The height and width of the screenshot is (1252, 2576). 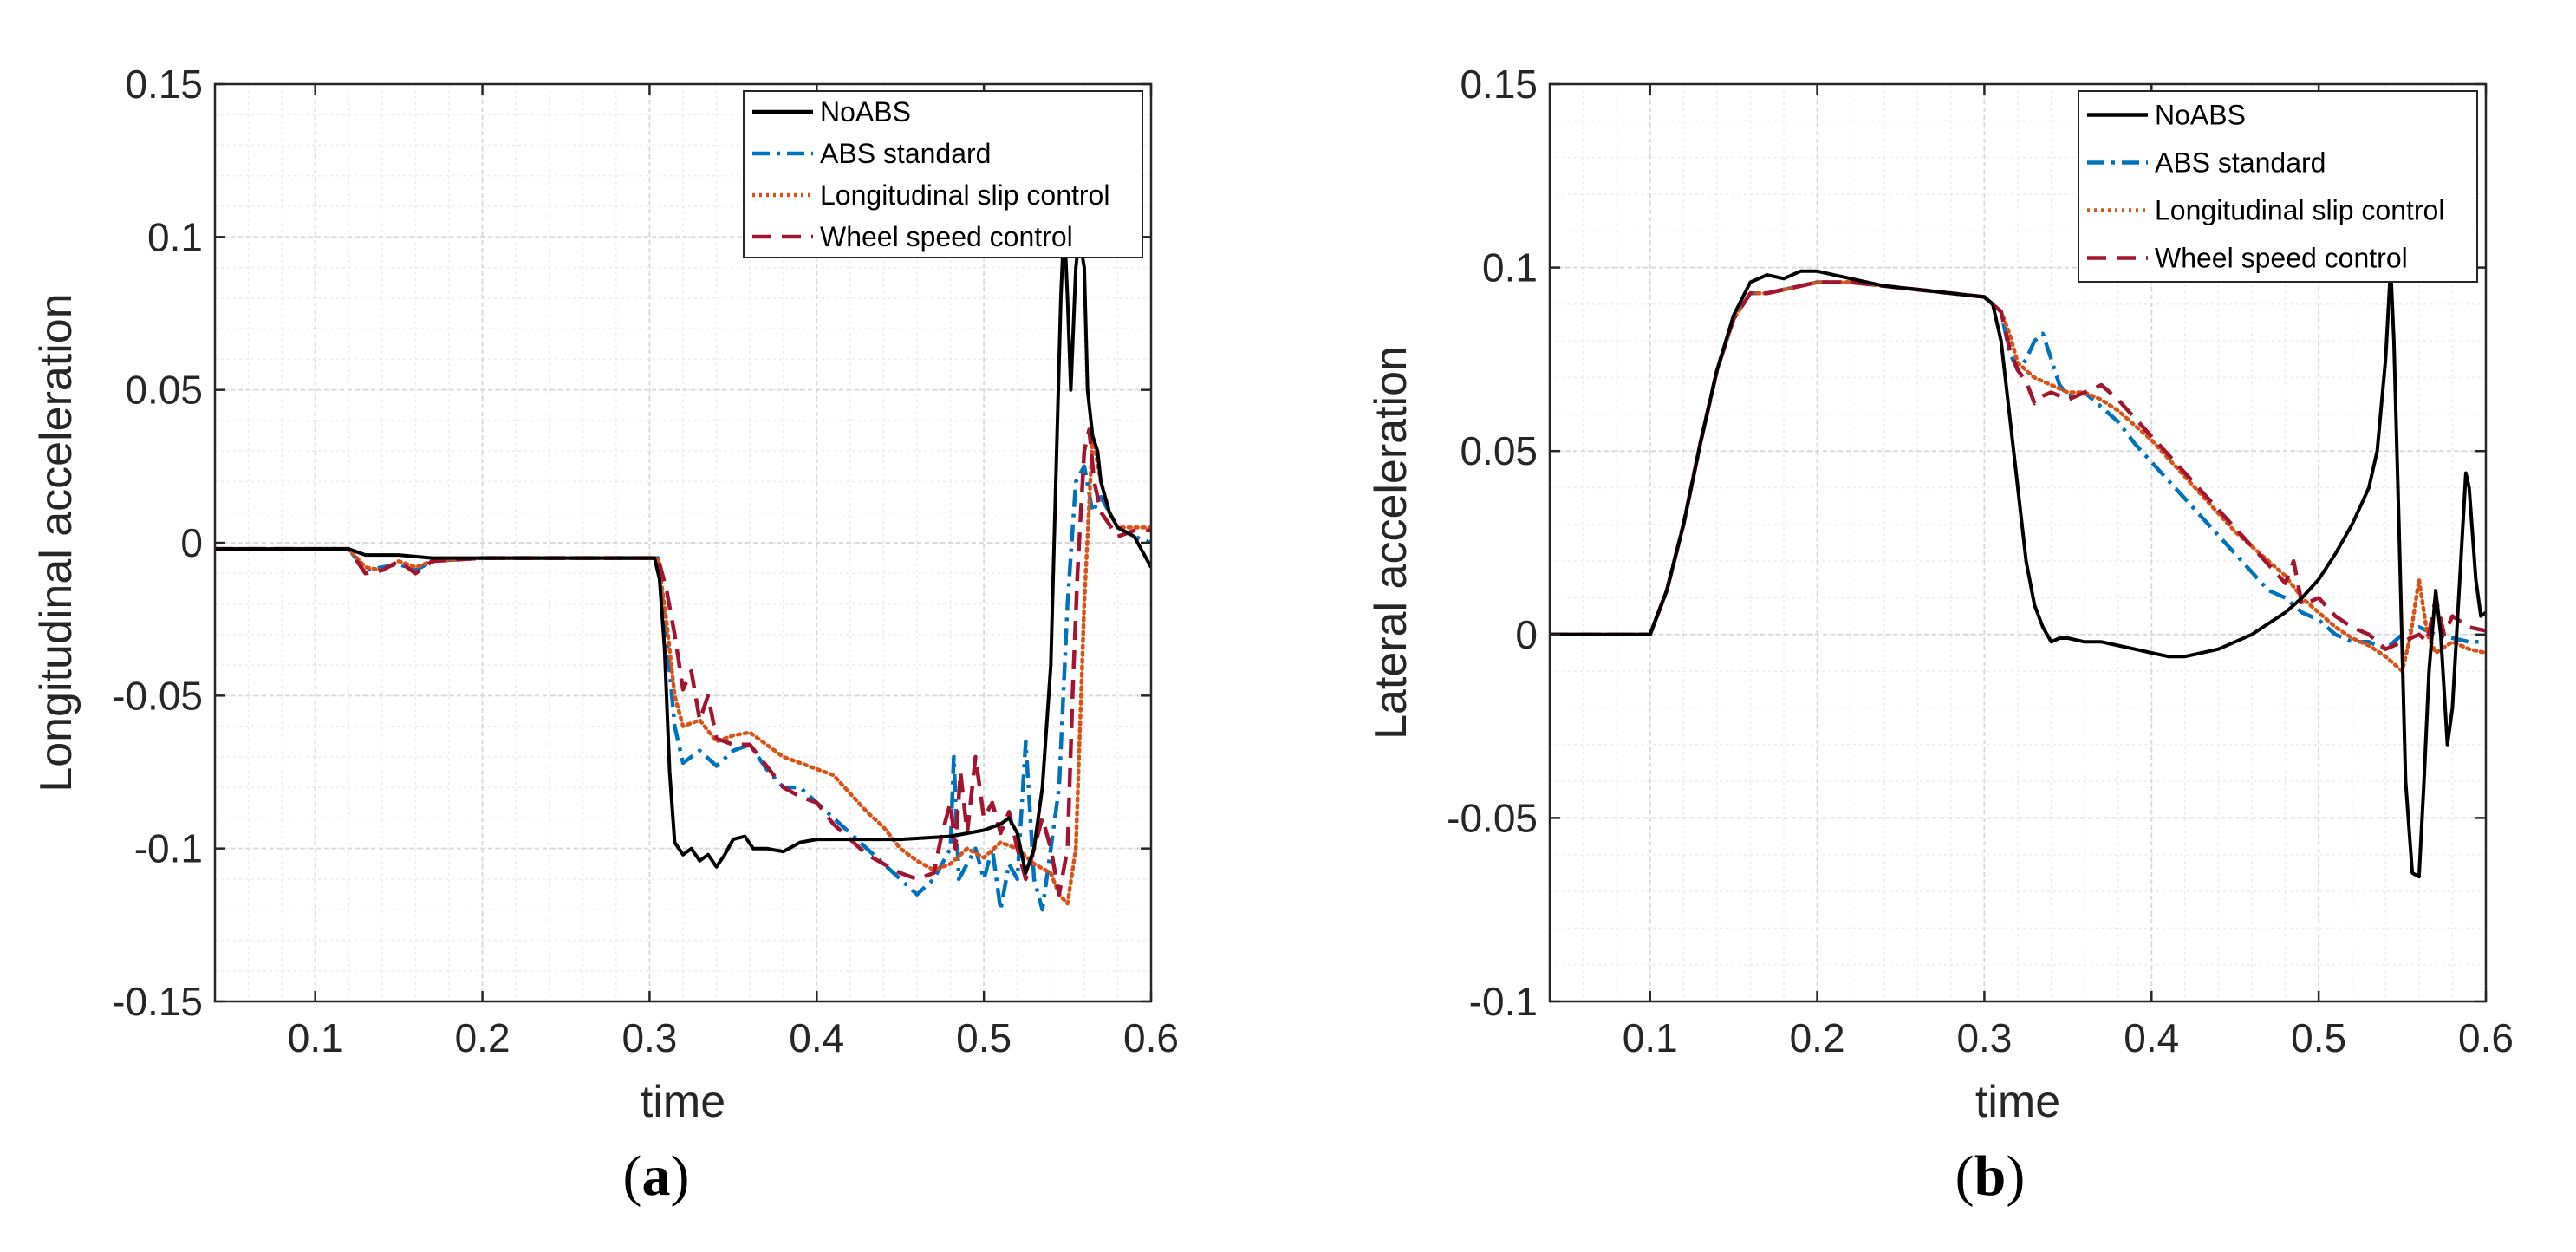 I want to click on panel-label-b: (b), so click(x=1990, y=1176).